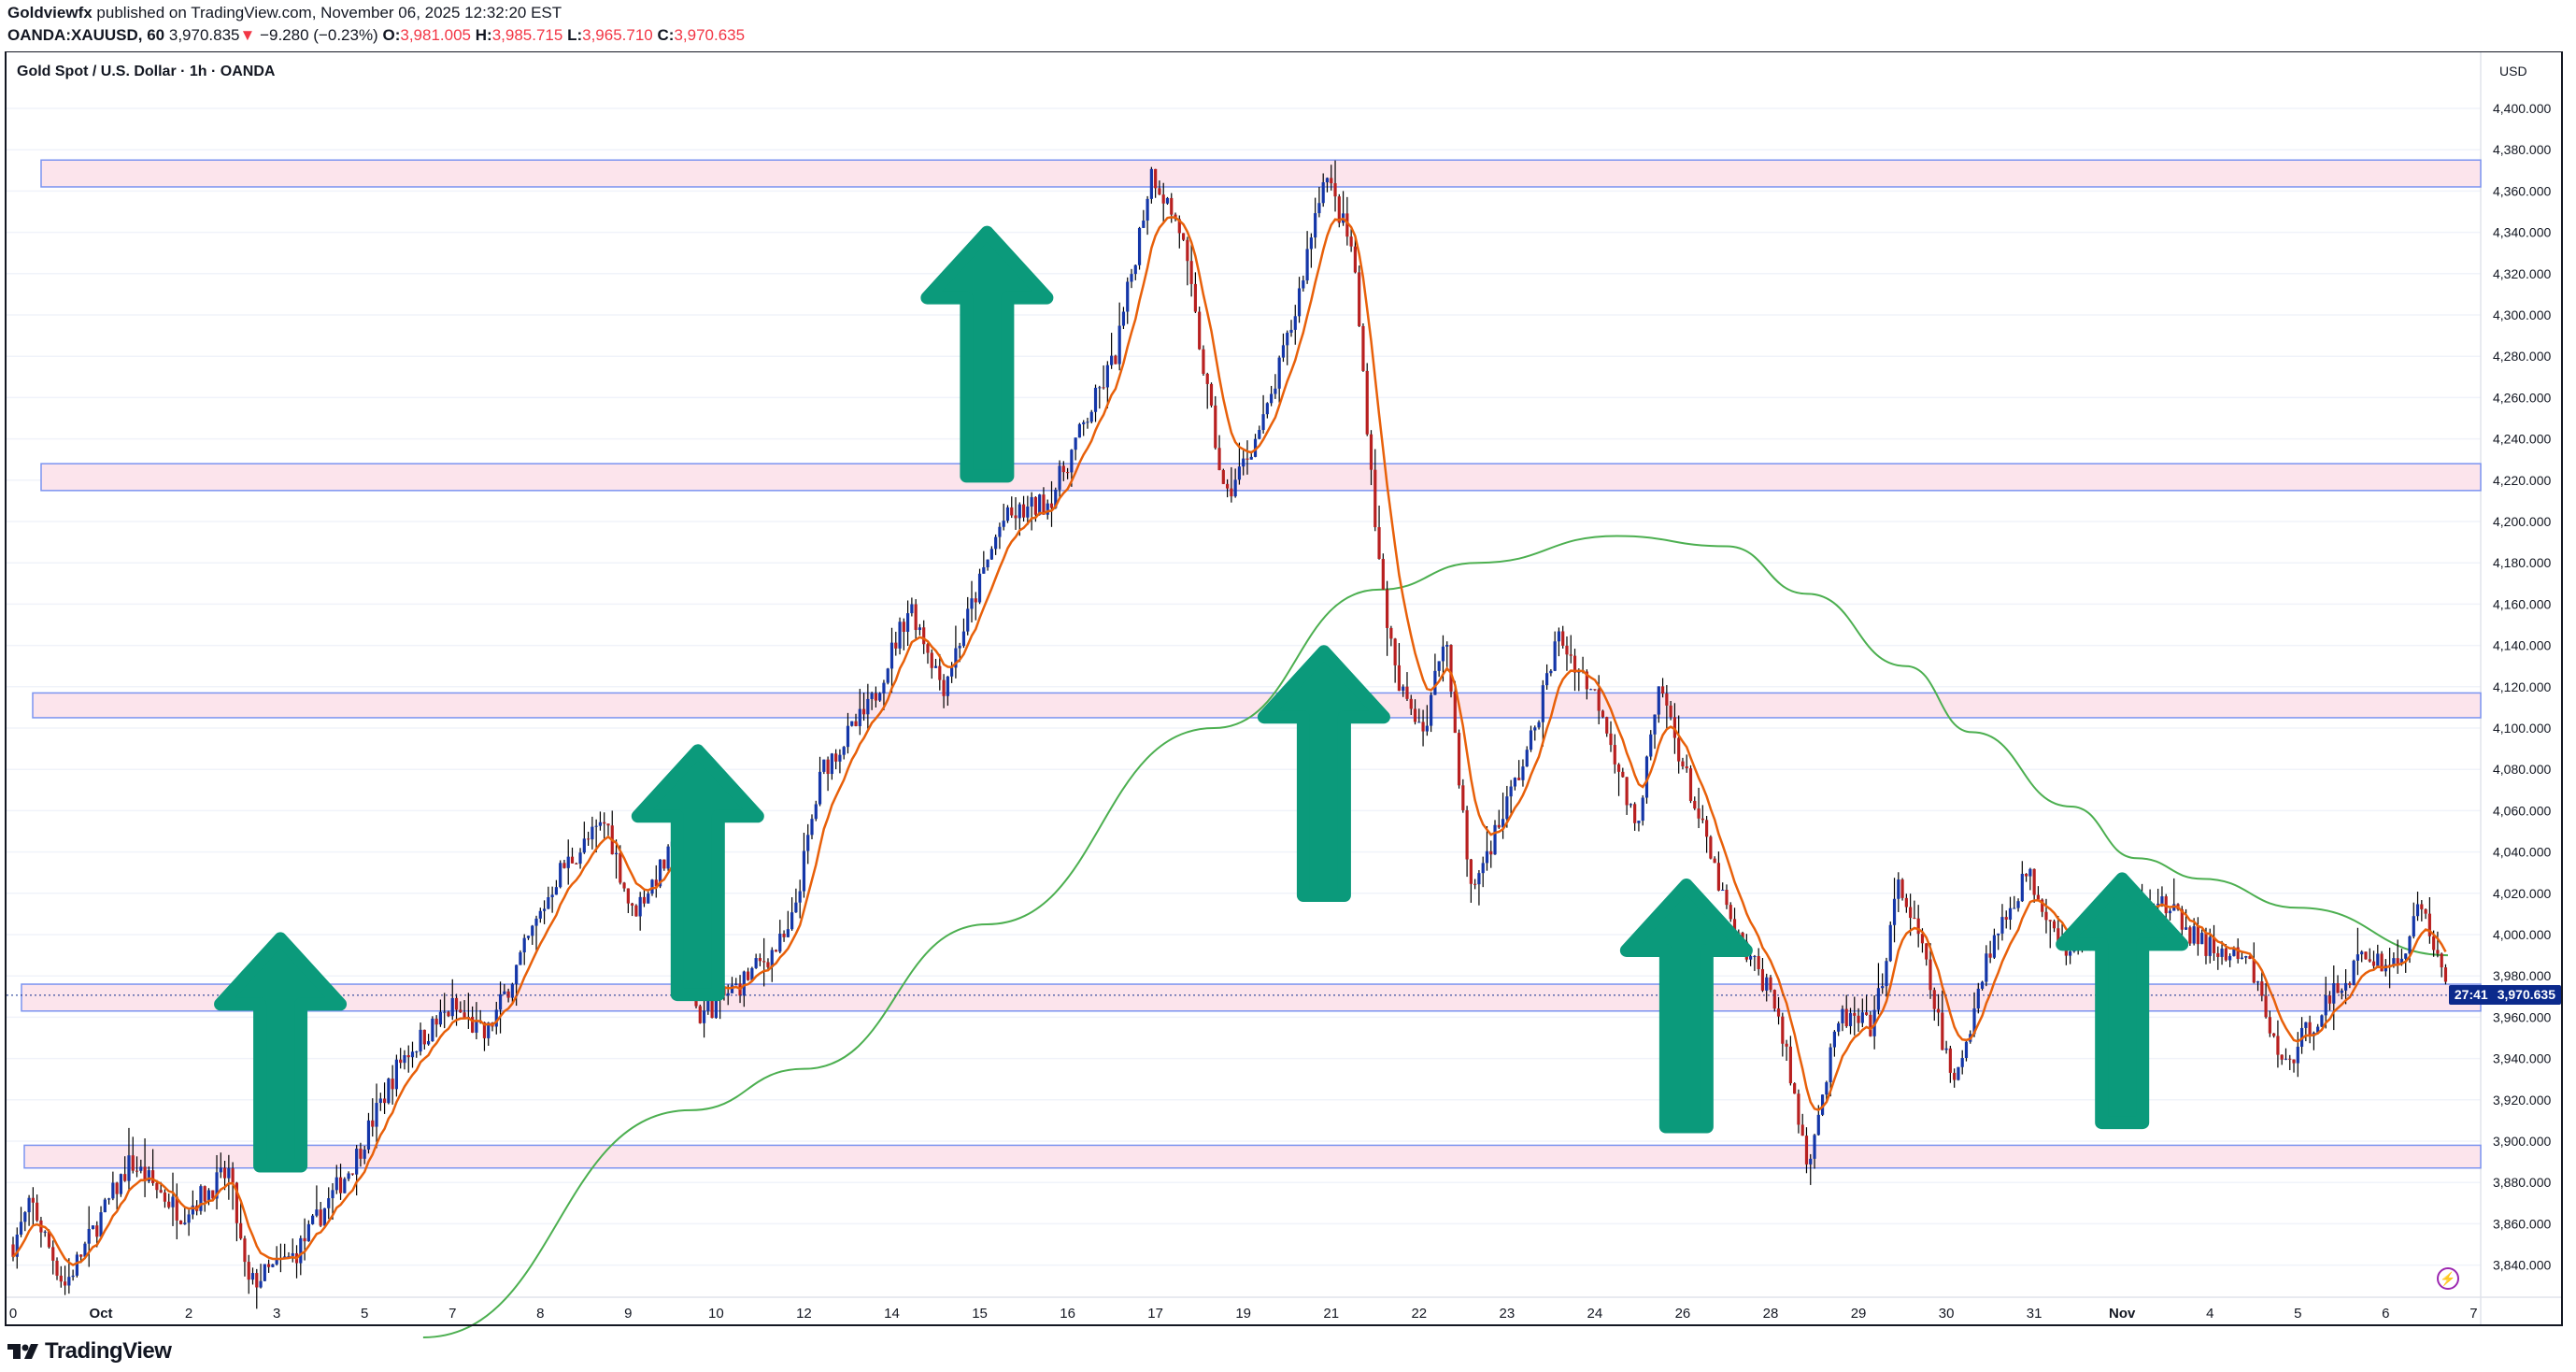  I want to click on y-tick-label: 3,840.000, so click(2522, 1265).